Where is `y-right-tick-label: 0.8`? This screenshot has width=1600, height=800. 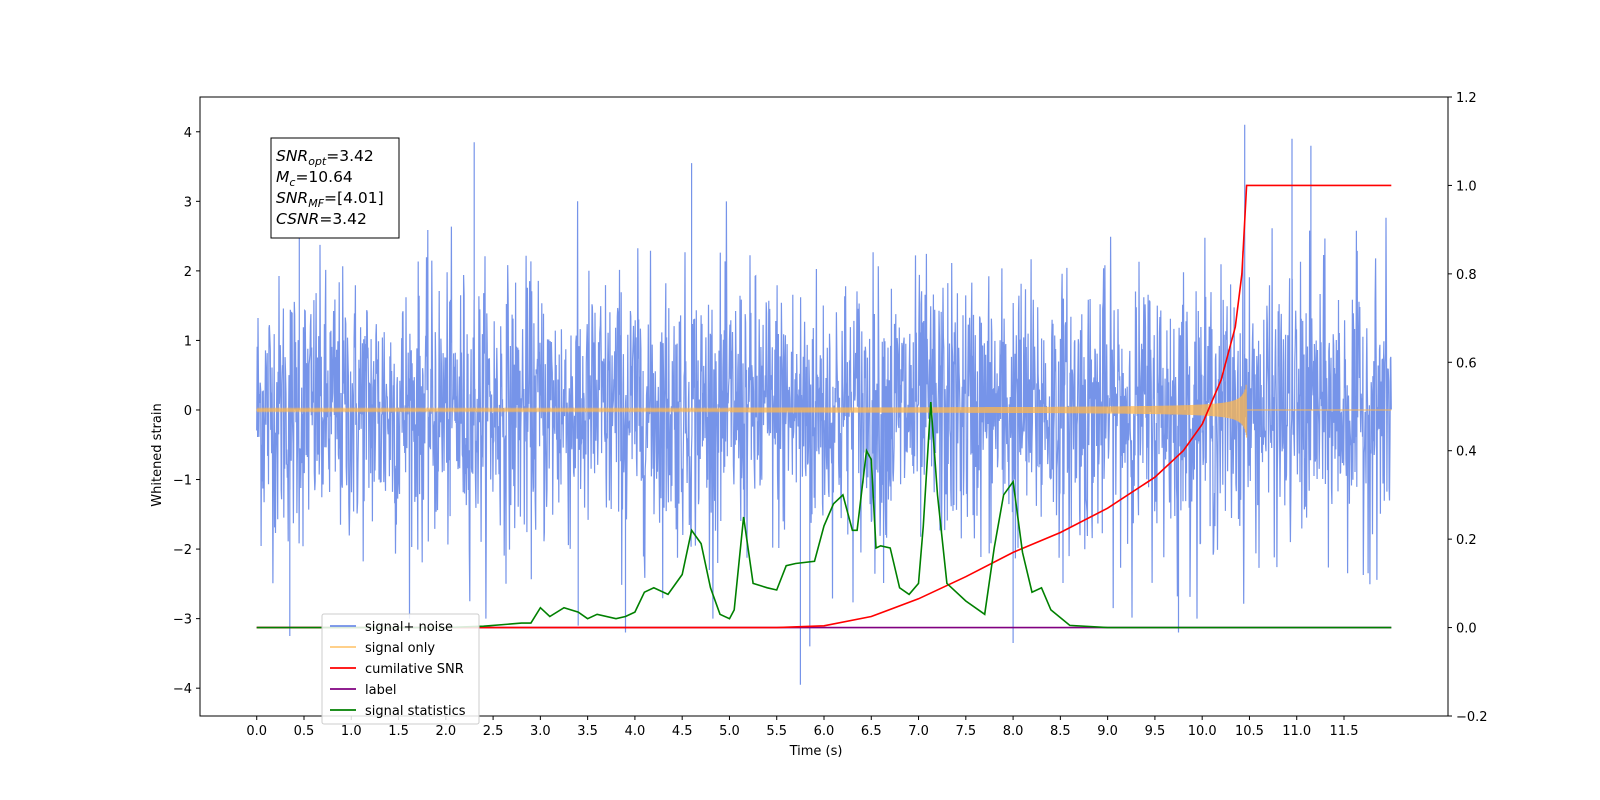 y-right-tick-label: 0.8 is located at coordinates (1466, 275).